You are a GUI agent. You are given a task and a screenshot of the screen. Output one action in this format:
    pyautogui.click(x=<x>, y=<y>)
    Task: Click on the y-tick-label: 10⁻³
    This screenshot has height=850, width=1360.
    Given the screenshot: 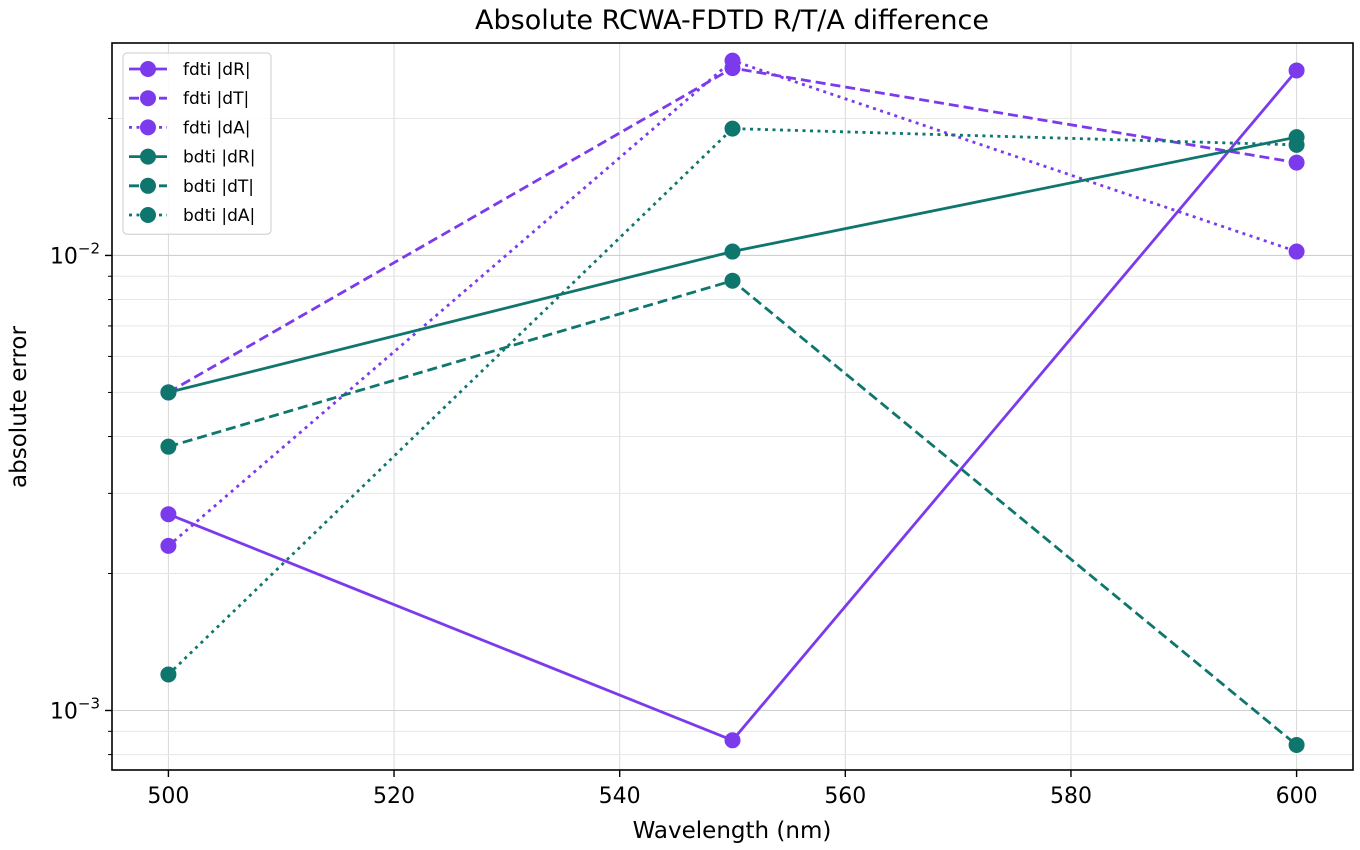 What is the action you would take?
    pyautogui.click(x=75, y=709)
    